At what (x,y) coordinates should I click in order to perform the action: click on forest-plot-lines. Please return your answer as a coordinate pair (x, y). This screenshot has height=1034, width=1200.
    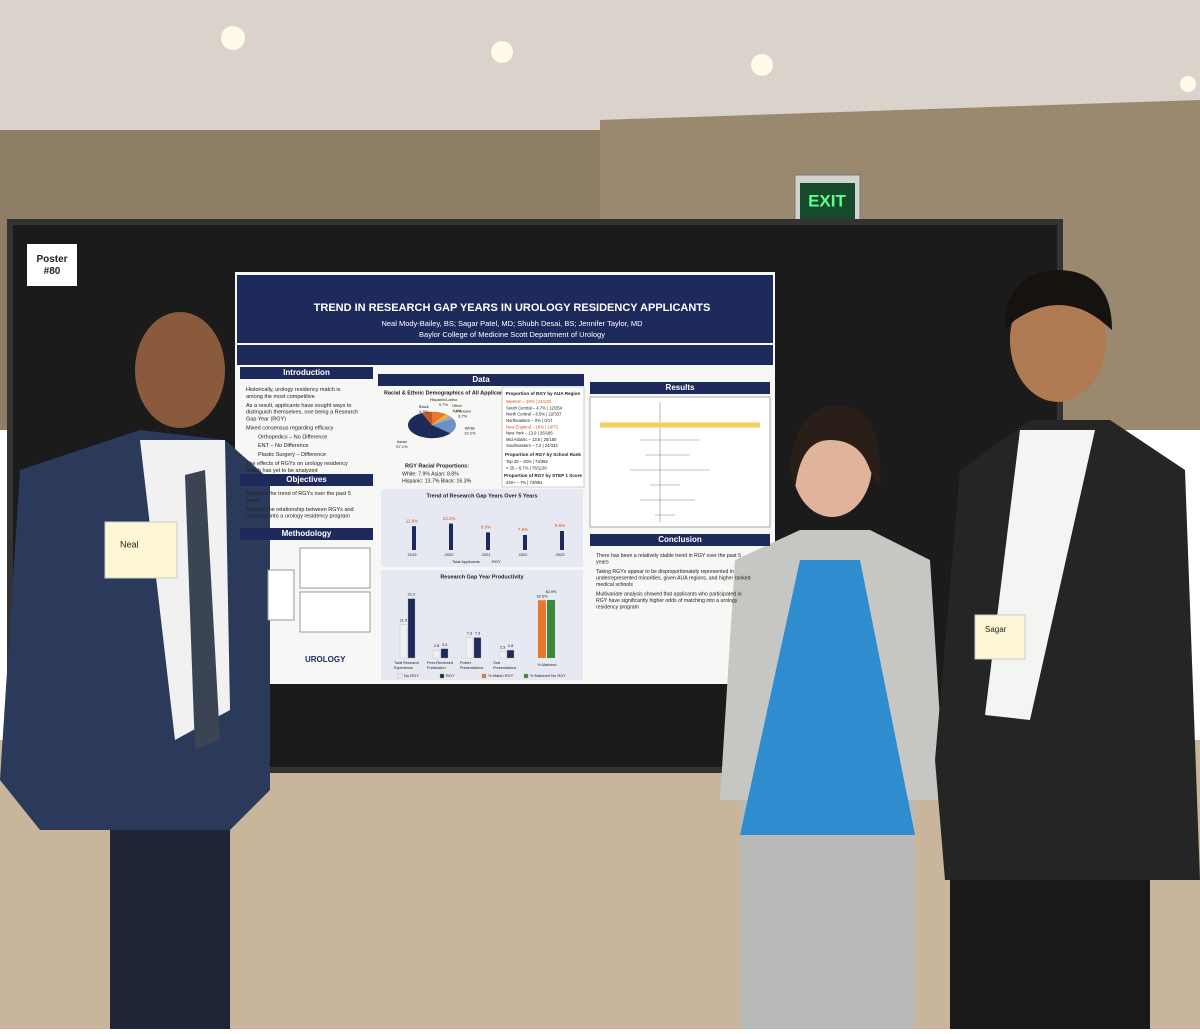
    Looking at the image, I should click on (680, 462).